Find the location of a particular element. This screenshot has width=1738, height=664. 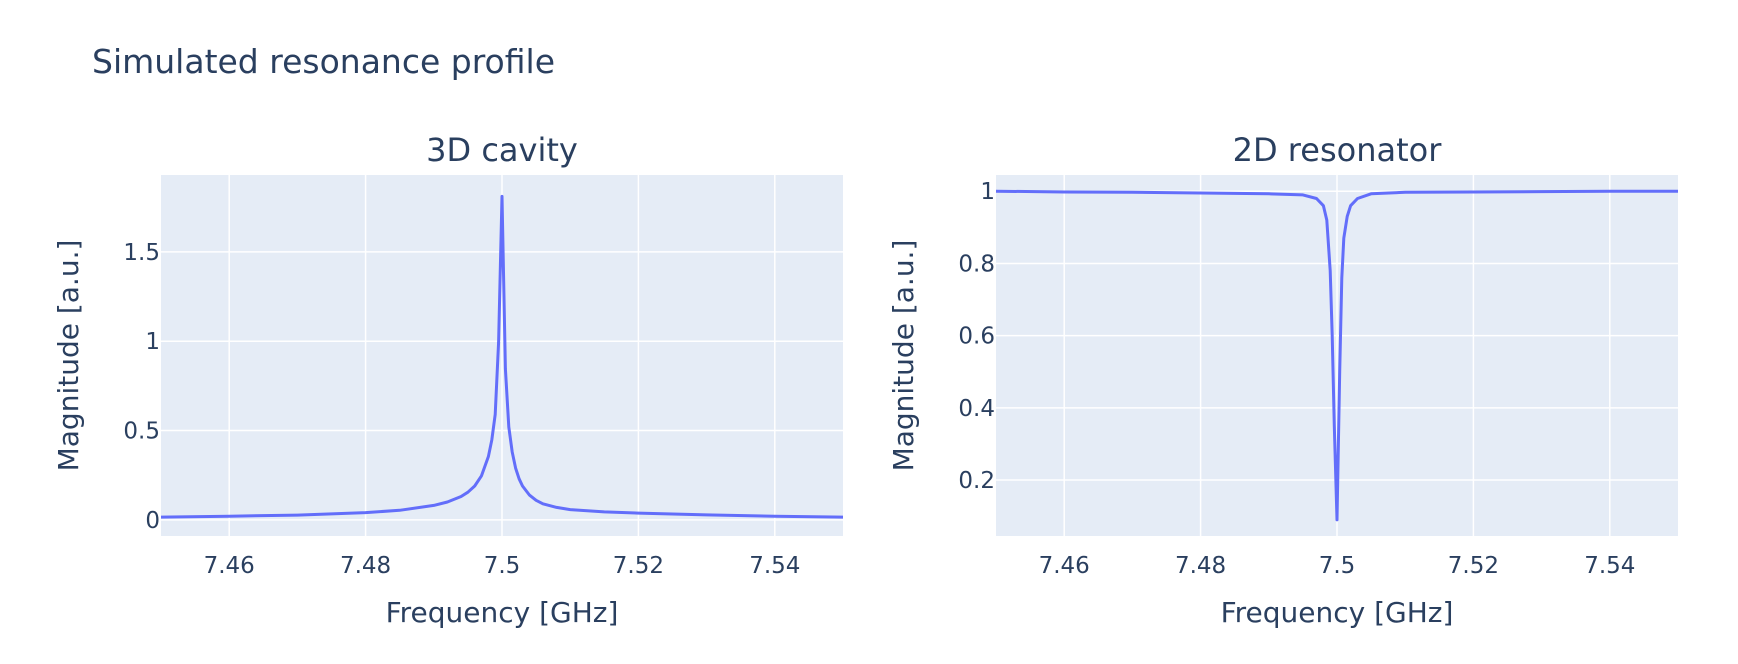

subplot-title: 3D cavity is located at coordinates (502, 150).